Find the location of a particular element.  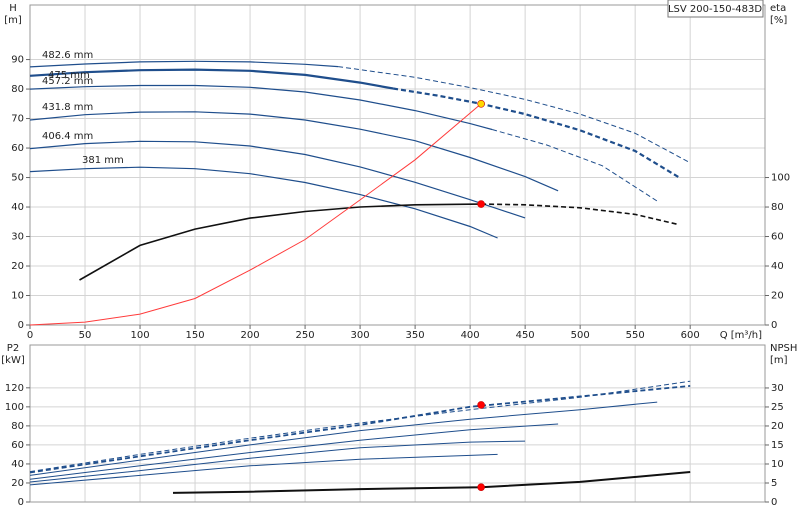

curve-label: 475 mm is located at coordinates (69, 75).